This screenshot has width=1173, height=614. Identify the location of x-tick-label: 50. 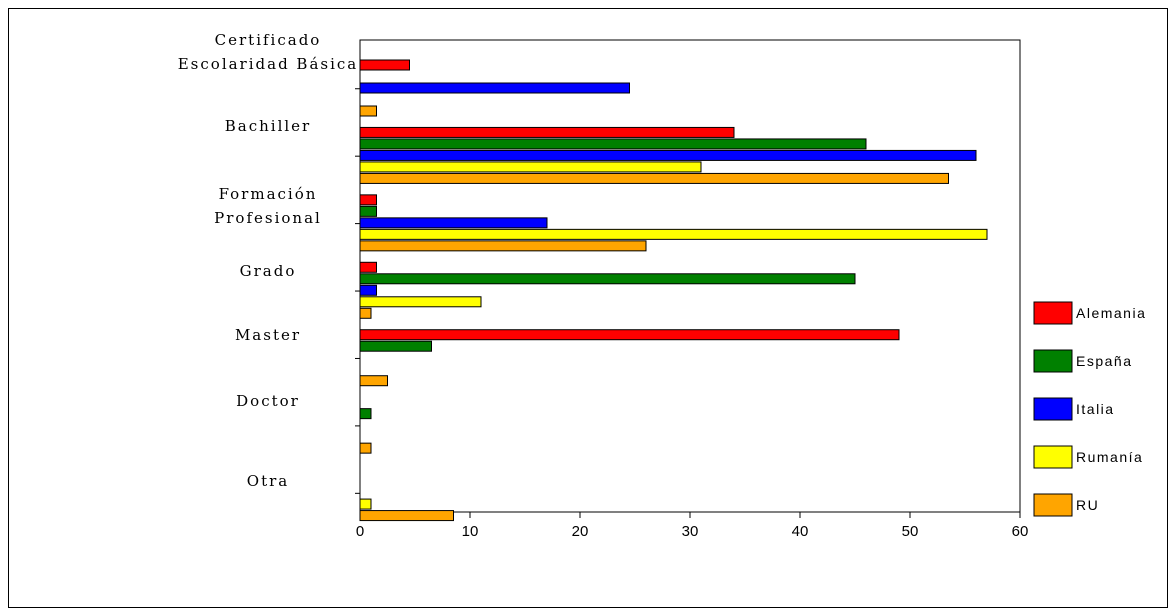
(910, 531).